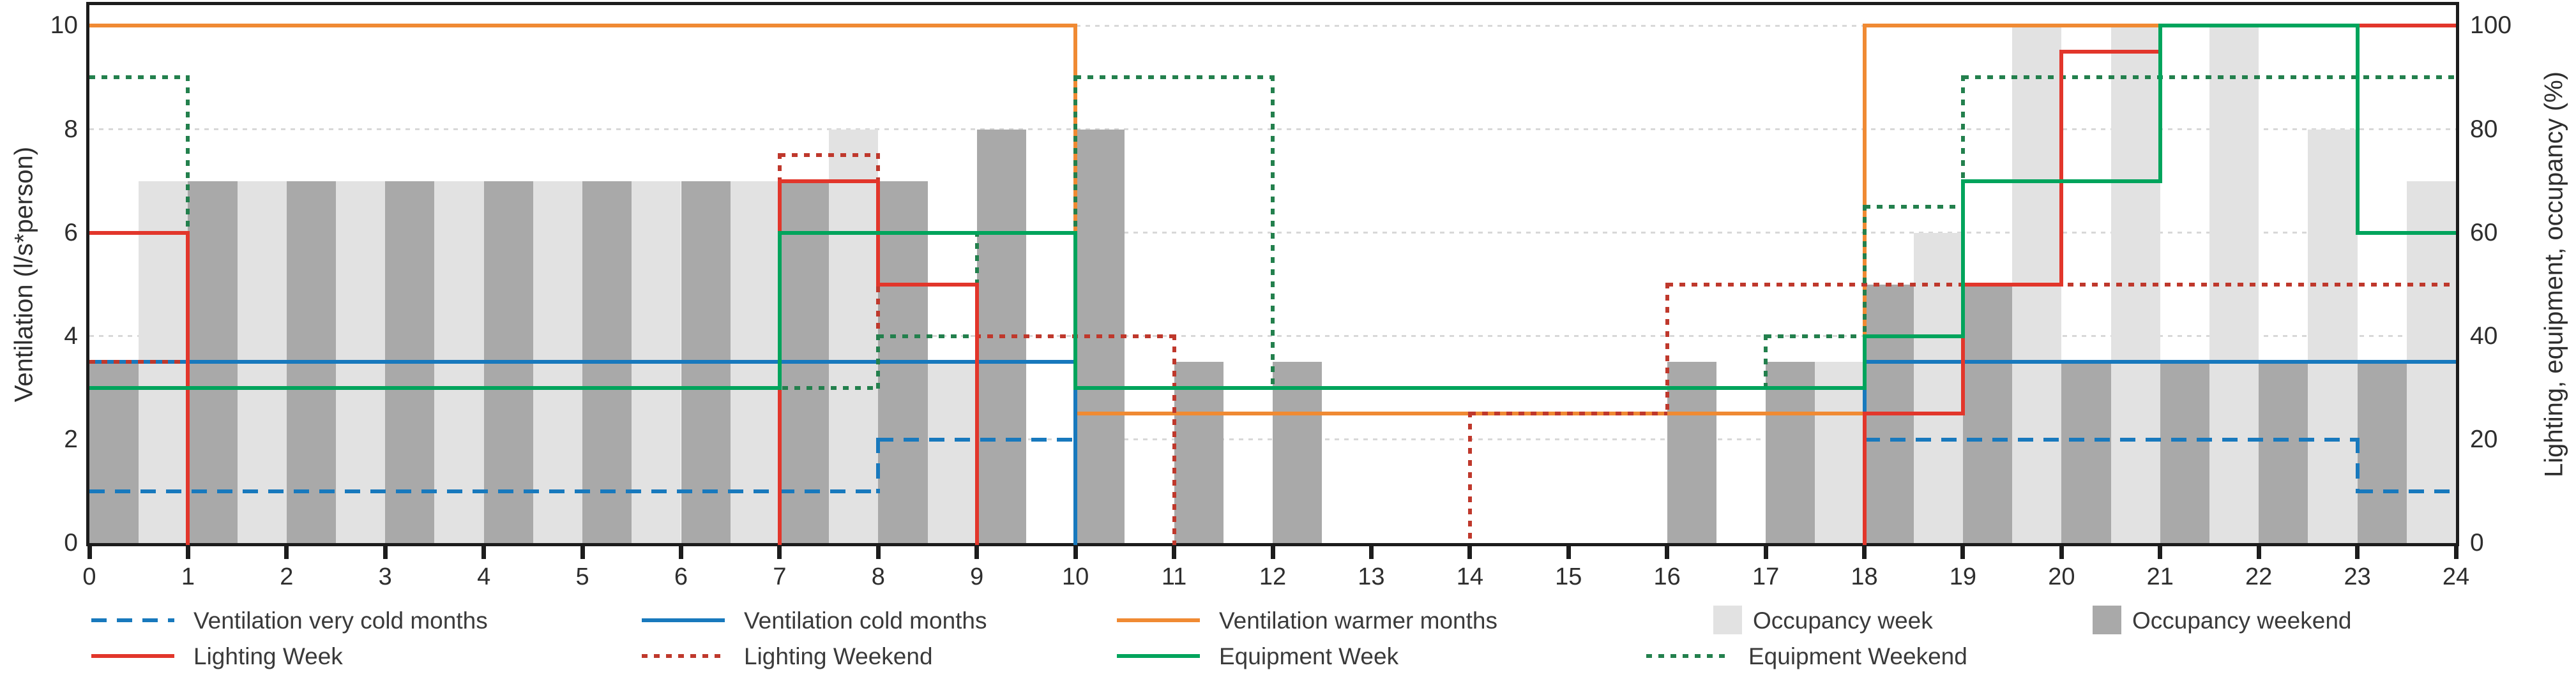  I want to click on x-tick-label: 8, so click(878, 576).